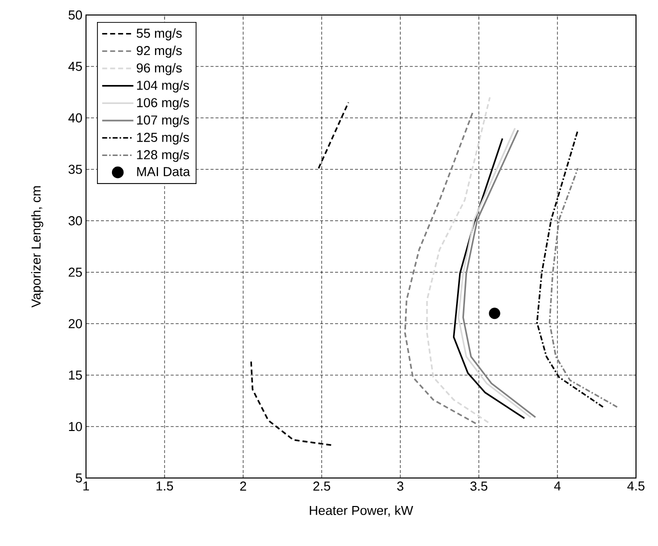  What do you see at coordinates (163, 138) in the screenshot?
I see `legend-label: 125 mg/s` at bounding box center [163, 138].